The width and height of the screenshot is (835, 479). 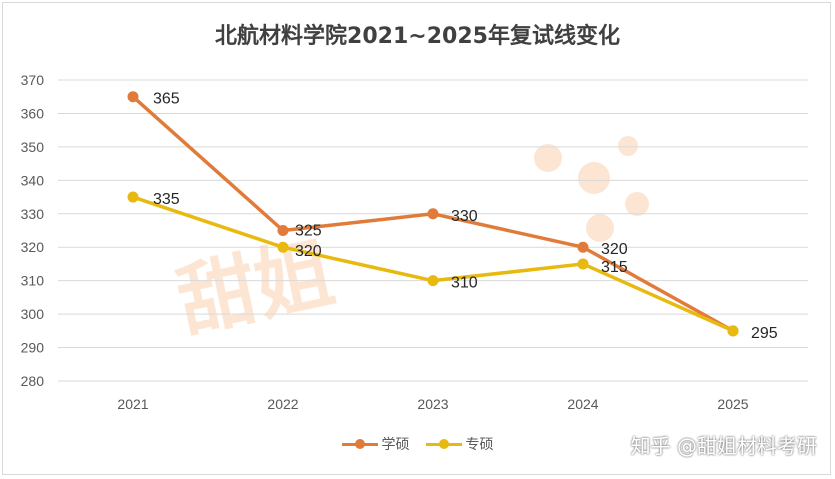 What do you see at coordinates (33, 214) in the screenshot?
I see `y-tick-label: 330` at bounding box center [33, 214].